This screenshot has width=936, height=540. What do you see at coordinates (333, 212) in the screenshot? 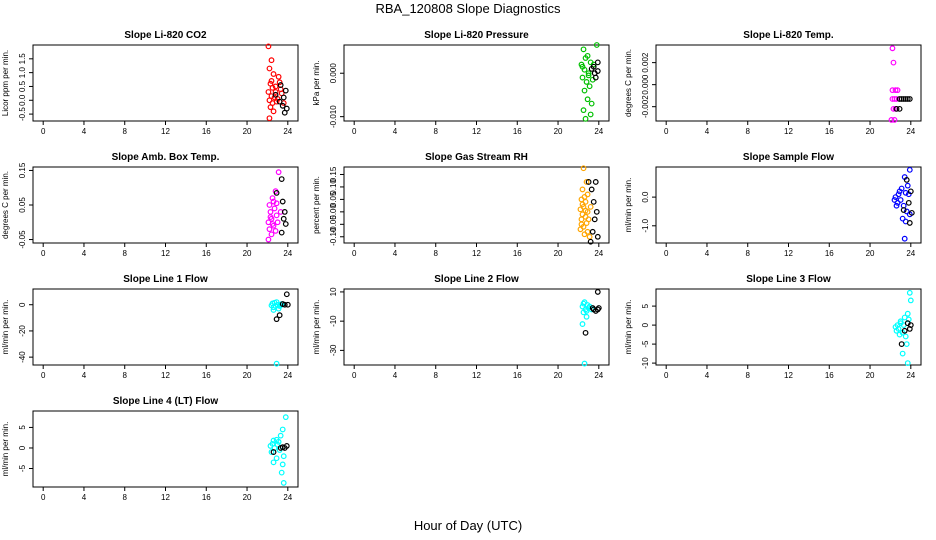
I see `y-tick-label: 0.00` at bounding box center [333, 212].